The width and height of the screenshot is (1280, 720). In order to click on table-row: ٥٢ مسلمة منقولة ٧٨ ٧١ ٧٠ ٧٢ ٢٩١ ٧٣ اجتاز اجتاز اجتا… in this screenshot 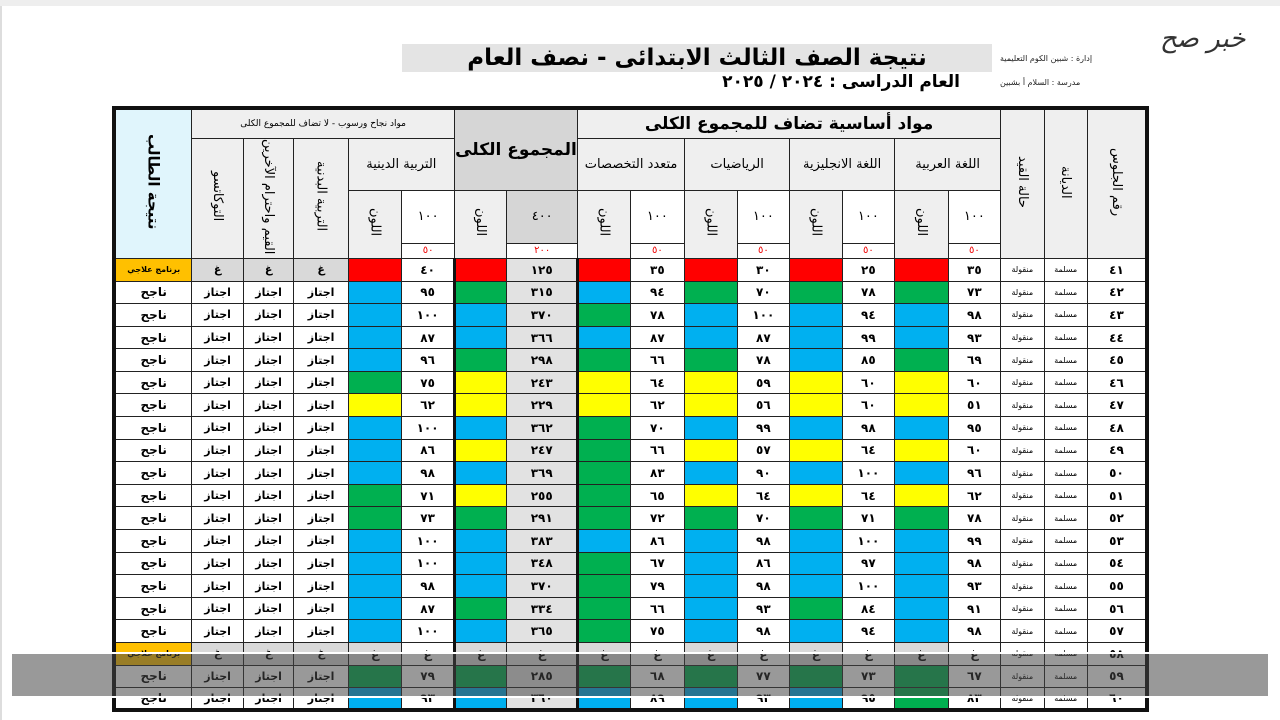, I will do `click(630, 518)`.